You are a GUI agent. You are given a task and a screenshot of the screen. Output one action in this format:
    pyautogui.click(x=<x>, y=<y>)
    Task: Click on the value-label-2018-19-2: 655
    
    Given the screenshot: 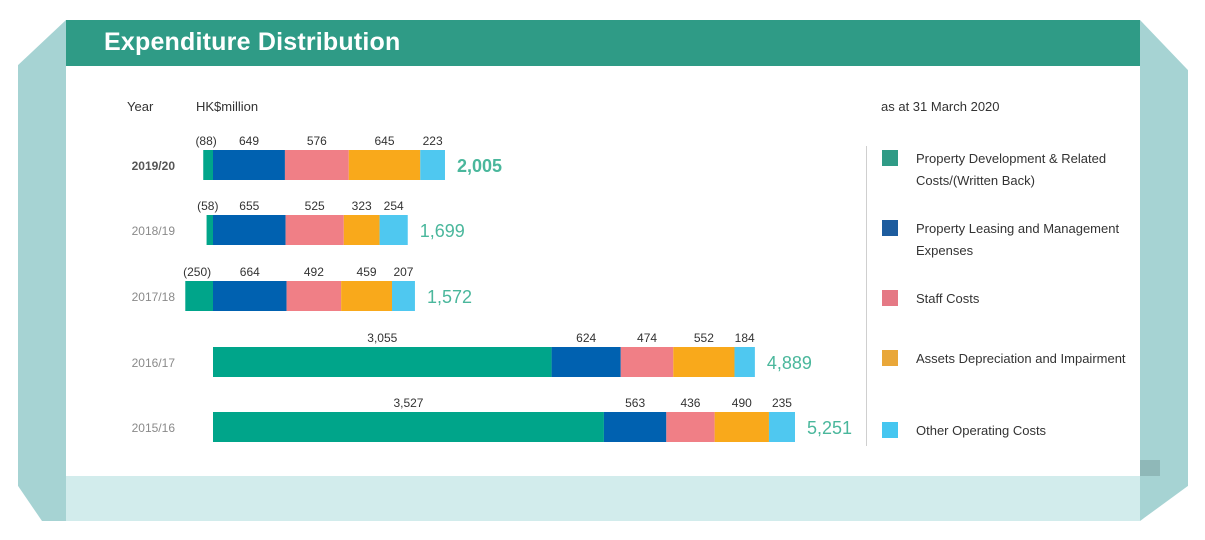 What is the action you would take?
    pyautogui.click(x=249, y=206)
    